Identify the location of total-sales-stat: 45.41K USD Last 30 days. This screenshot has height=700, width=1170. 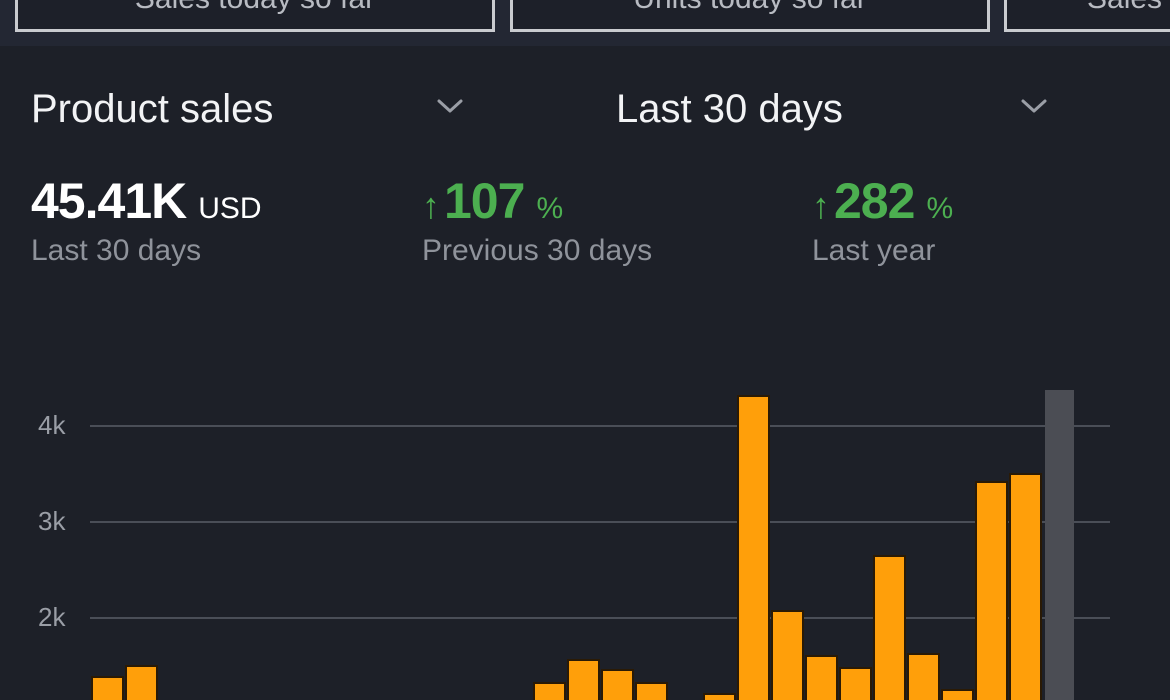
(146, 220).